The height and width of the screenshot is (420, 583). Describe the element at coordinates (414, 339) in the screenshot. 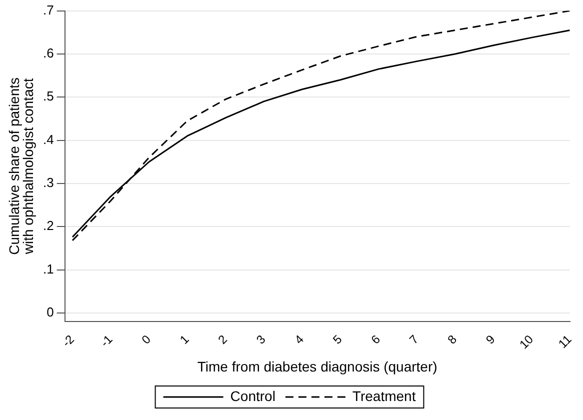

I see `x-tick-label: 7` at that location.